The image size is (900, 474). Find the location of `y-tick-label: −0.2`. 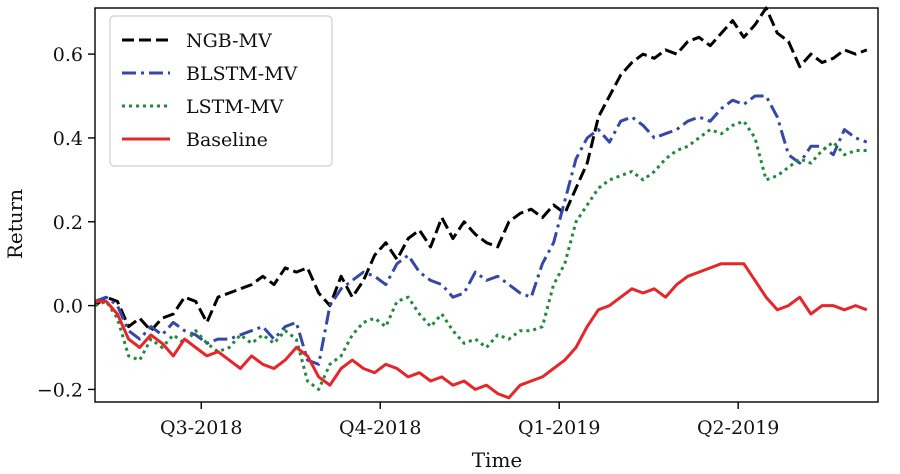

y-tick-label: −0.2 is located at coordinates (60, 390).